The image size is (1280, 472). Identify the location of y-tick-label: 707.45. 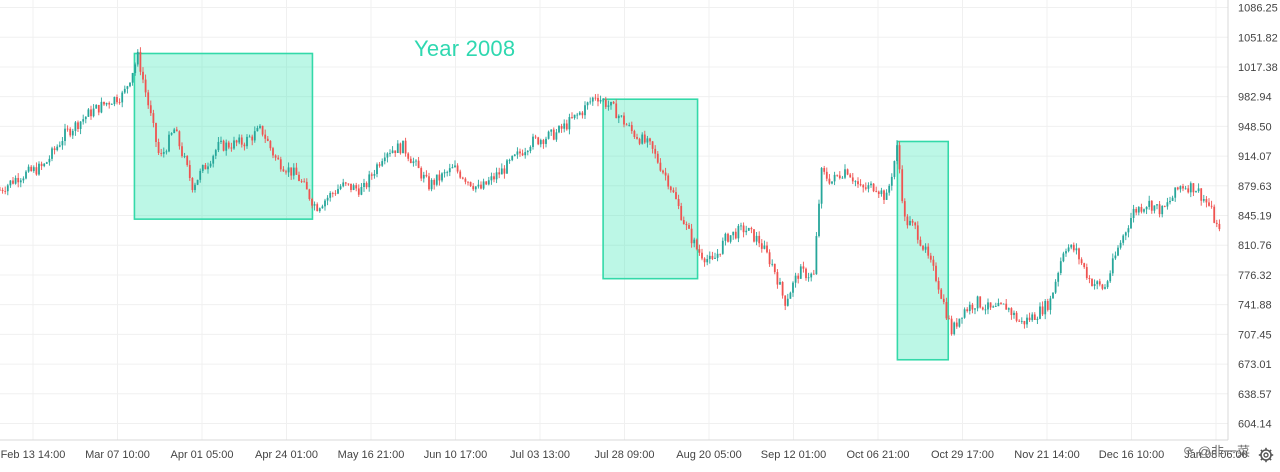
(1255, 335).